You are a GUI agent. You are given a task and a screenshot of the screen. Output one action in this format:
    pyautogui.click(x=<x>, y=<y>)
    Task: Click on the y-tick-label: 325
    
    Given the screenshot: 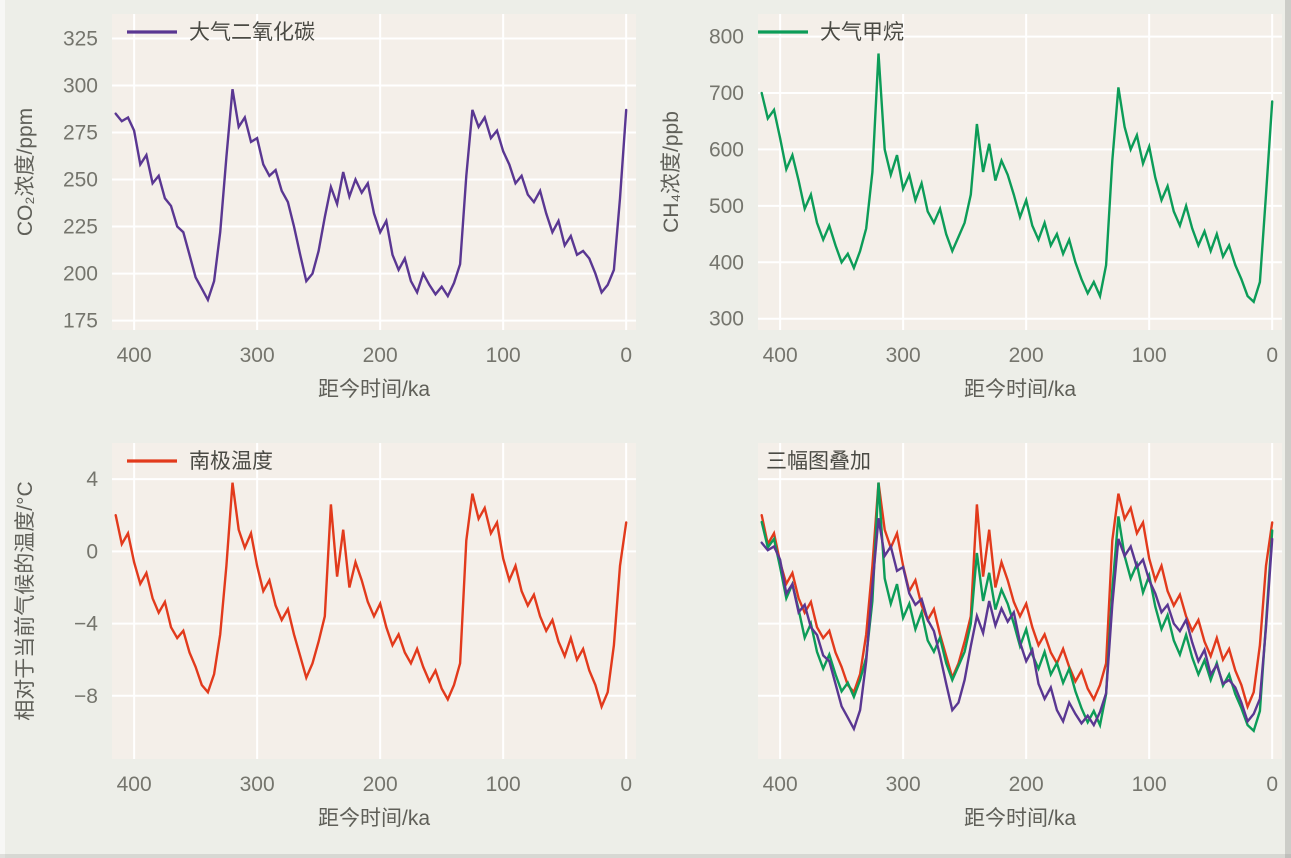 What is the action you would take?
    pyautogui.click(x=80, y=38)
    